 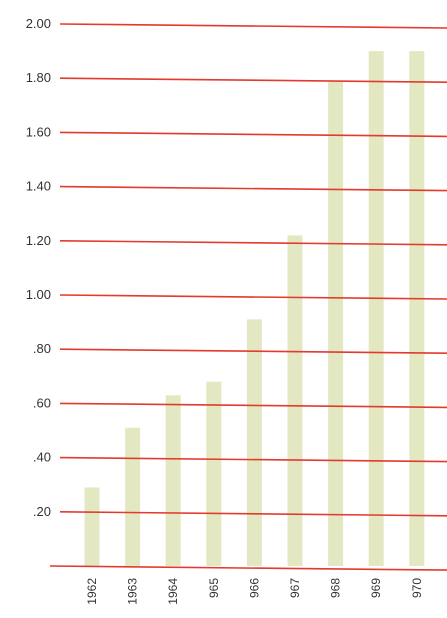 I want to click on y-tick-label: 1.40, so click(x=38, y=186).